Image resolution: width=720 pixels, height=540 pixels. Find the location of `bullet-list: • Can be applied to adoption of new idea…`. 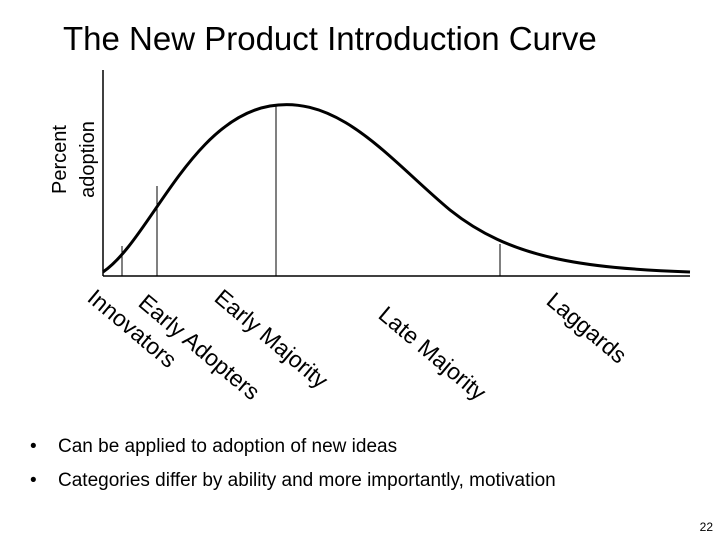

bullet-list: • Can be applied to adoption of new idea… is located at coordinates (293, 464).